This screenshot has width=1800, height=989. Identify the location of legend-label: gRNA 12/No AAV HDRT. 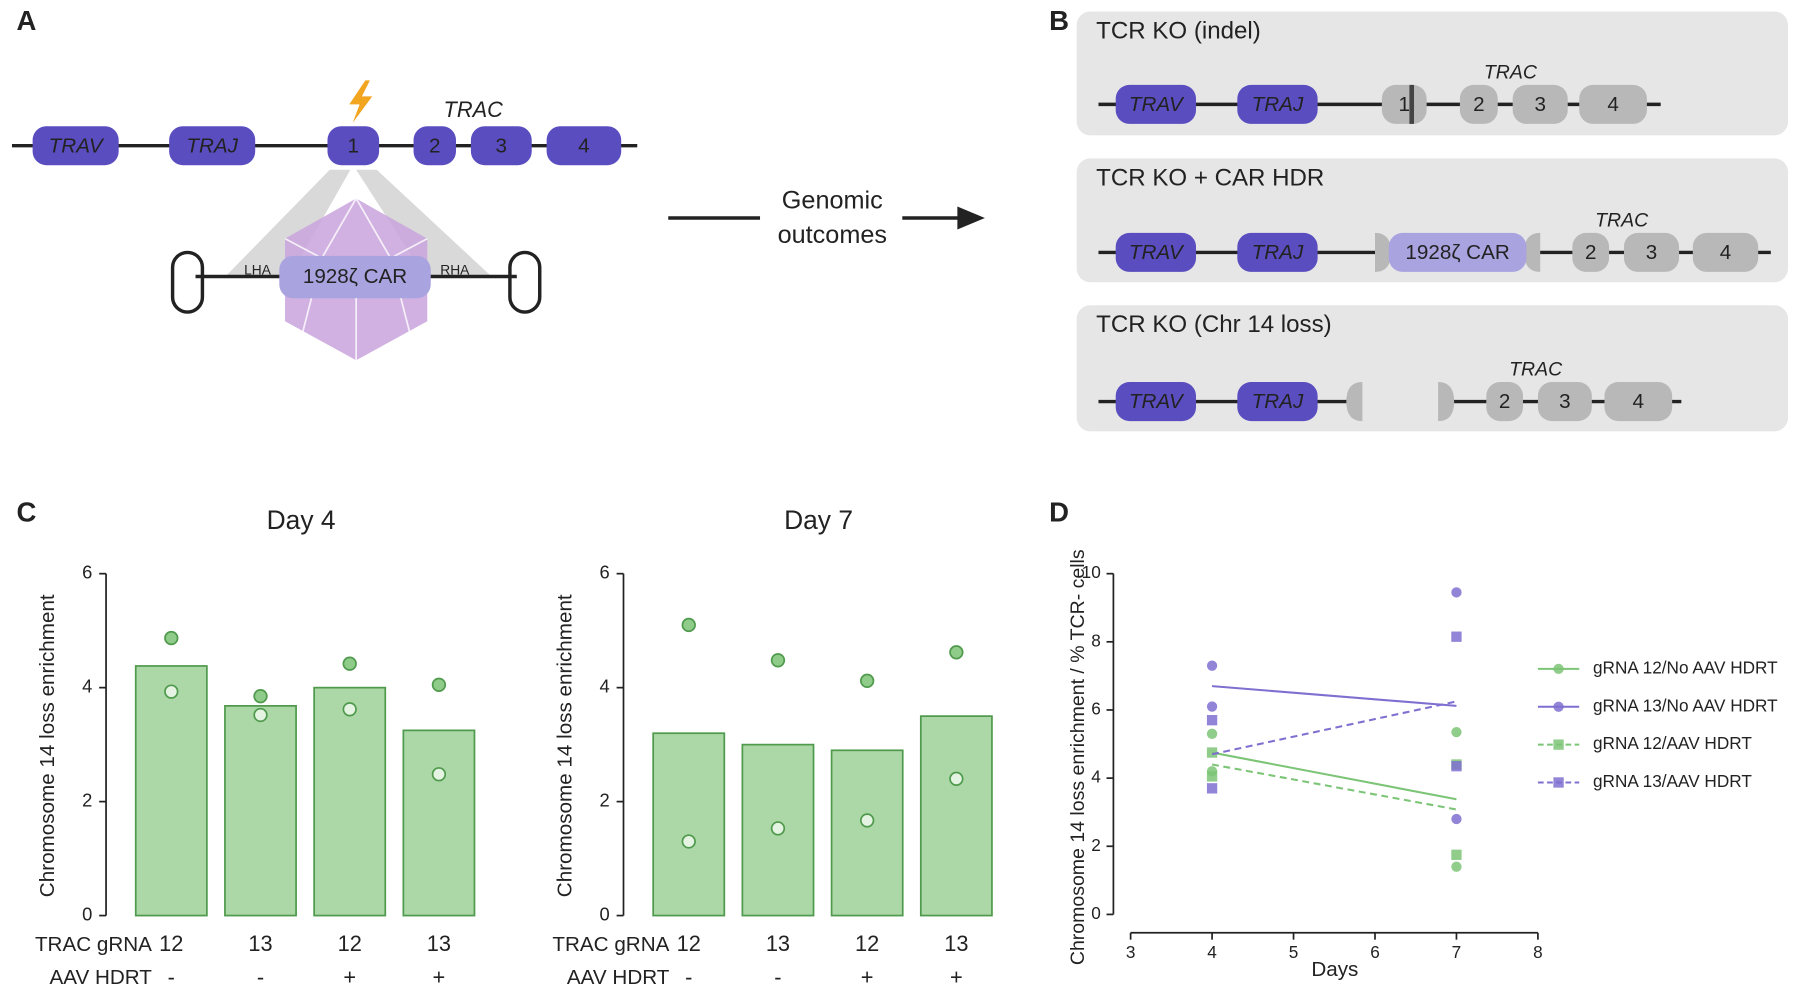
(1685, 667).